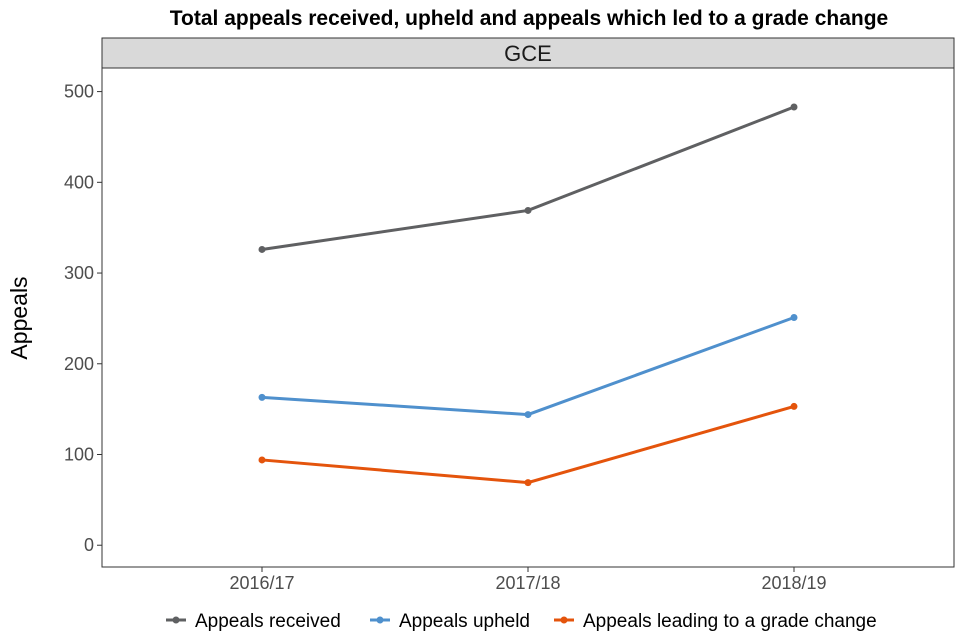 The width and height of the screenshot is (960, 640). I want to click on facet-label: GCE, so click(528, 53).